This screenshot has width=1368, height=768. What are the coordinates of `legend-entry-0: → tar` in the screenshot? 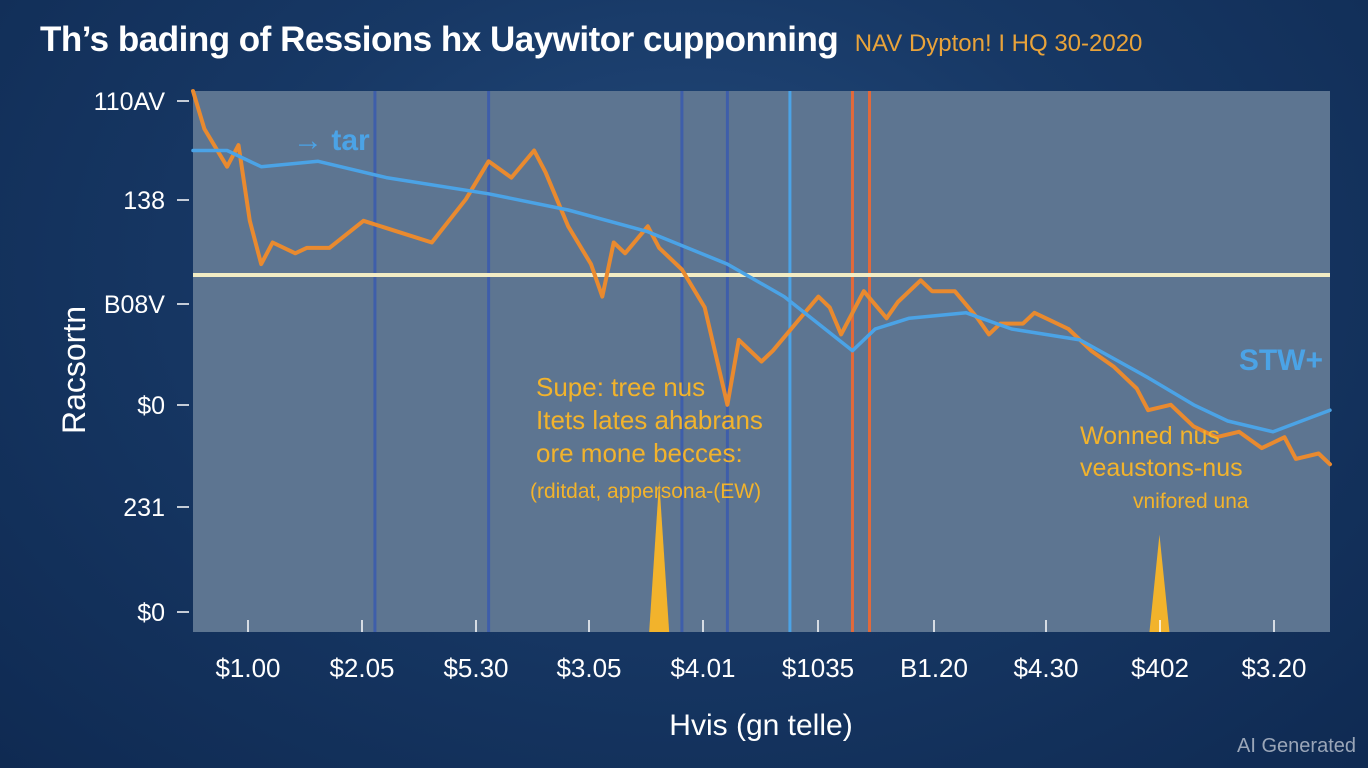 It's located at (331, 140).